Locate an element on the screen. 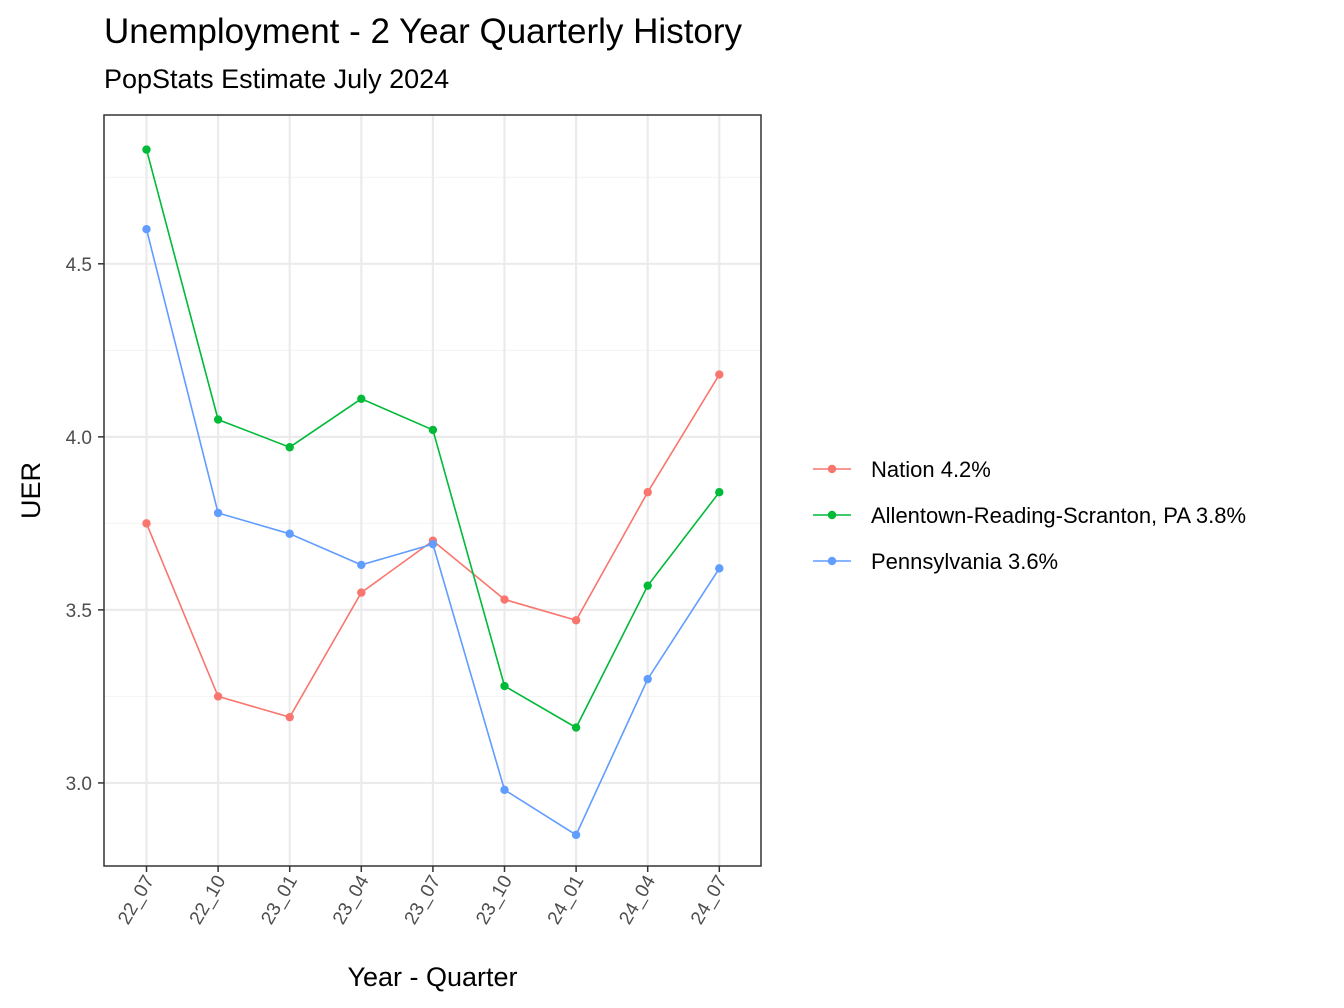 Image resolution: width=1344 pixels, height=1008 pixels. x-tick-label: 24_04 is located at coordinates (637, 900).